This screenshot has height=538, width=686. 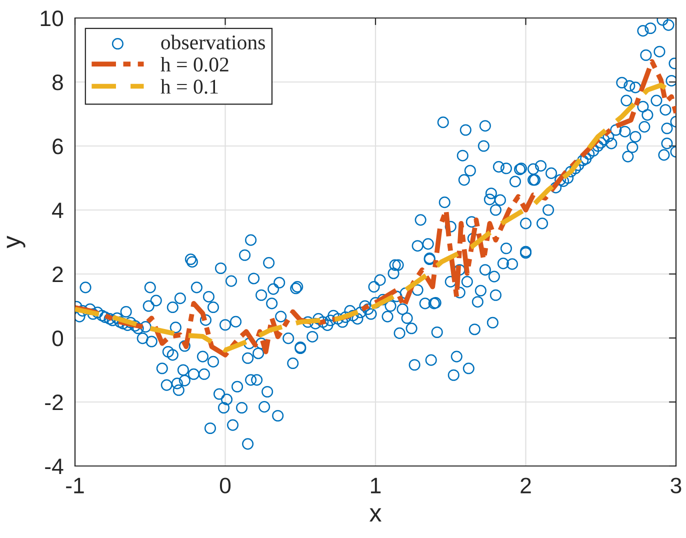 What do you see at coordinates (52, 18) in the screenshot?
I see `y-tick-label: 10` at bounding box center [52, 18].